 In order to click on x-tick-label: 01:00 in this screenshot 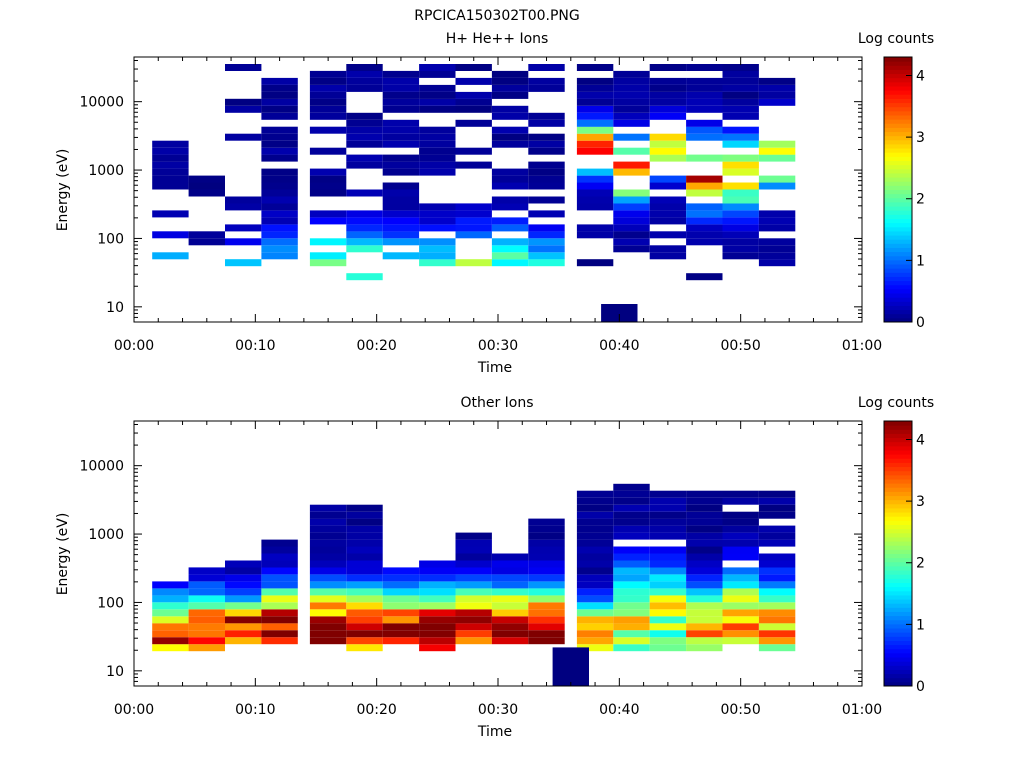, I will do `click(862, 346)`.